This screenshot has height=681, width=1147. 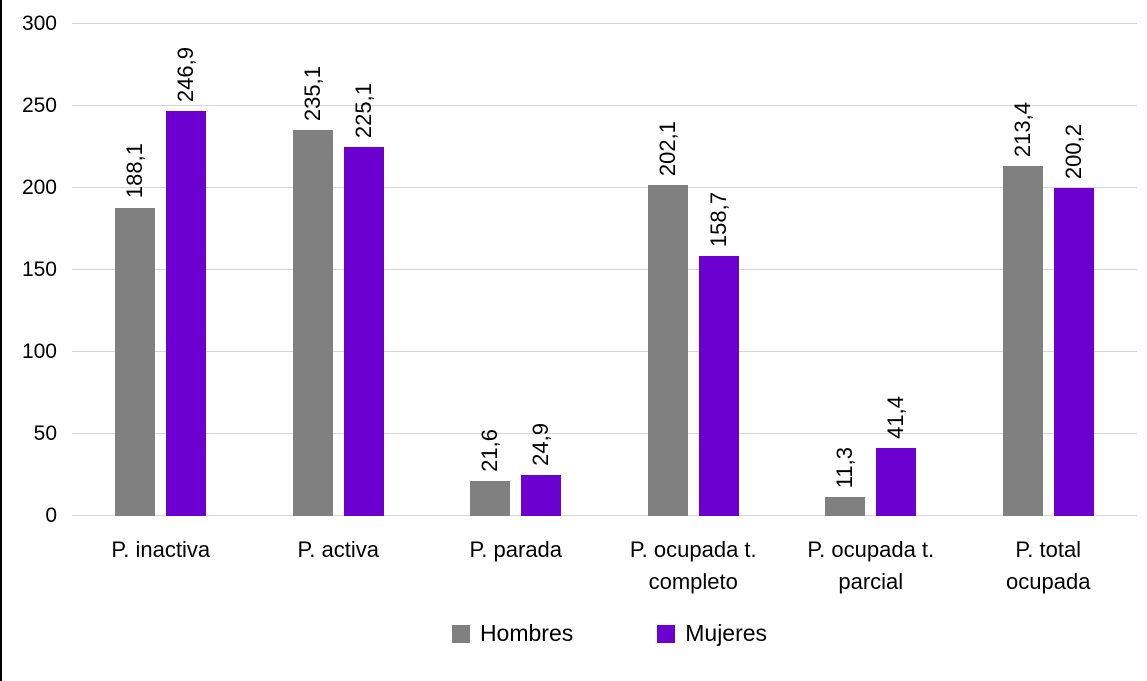 What do you see at coordinates (39, 351) in the screenshot?
I see `y-tick-label: 100` at bounding box center [39, 351].